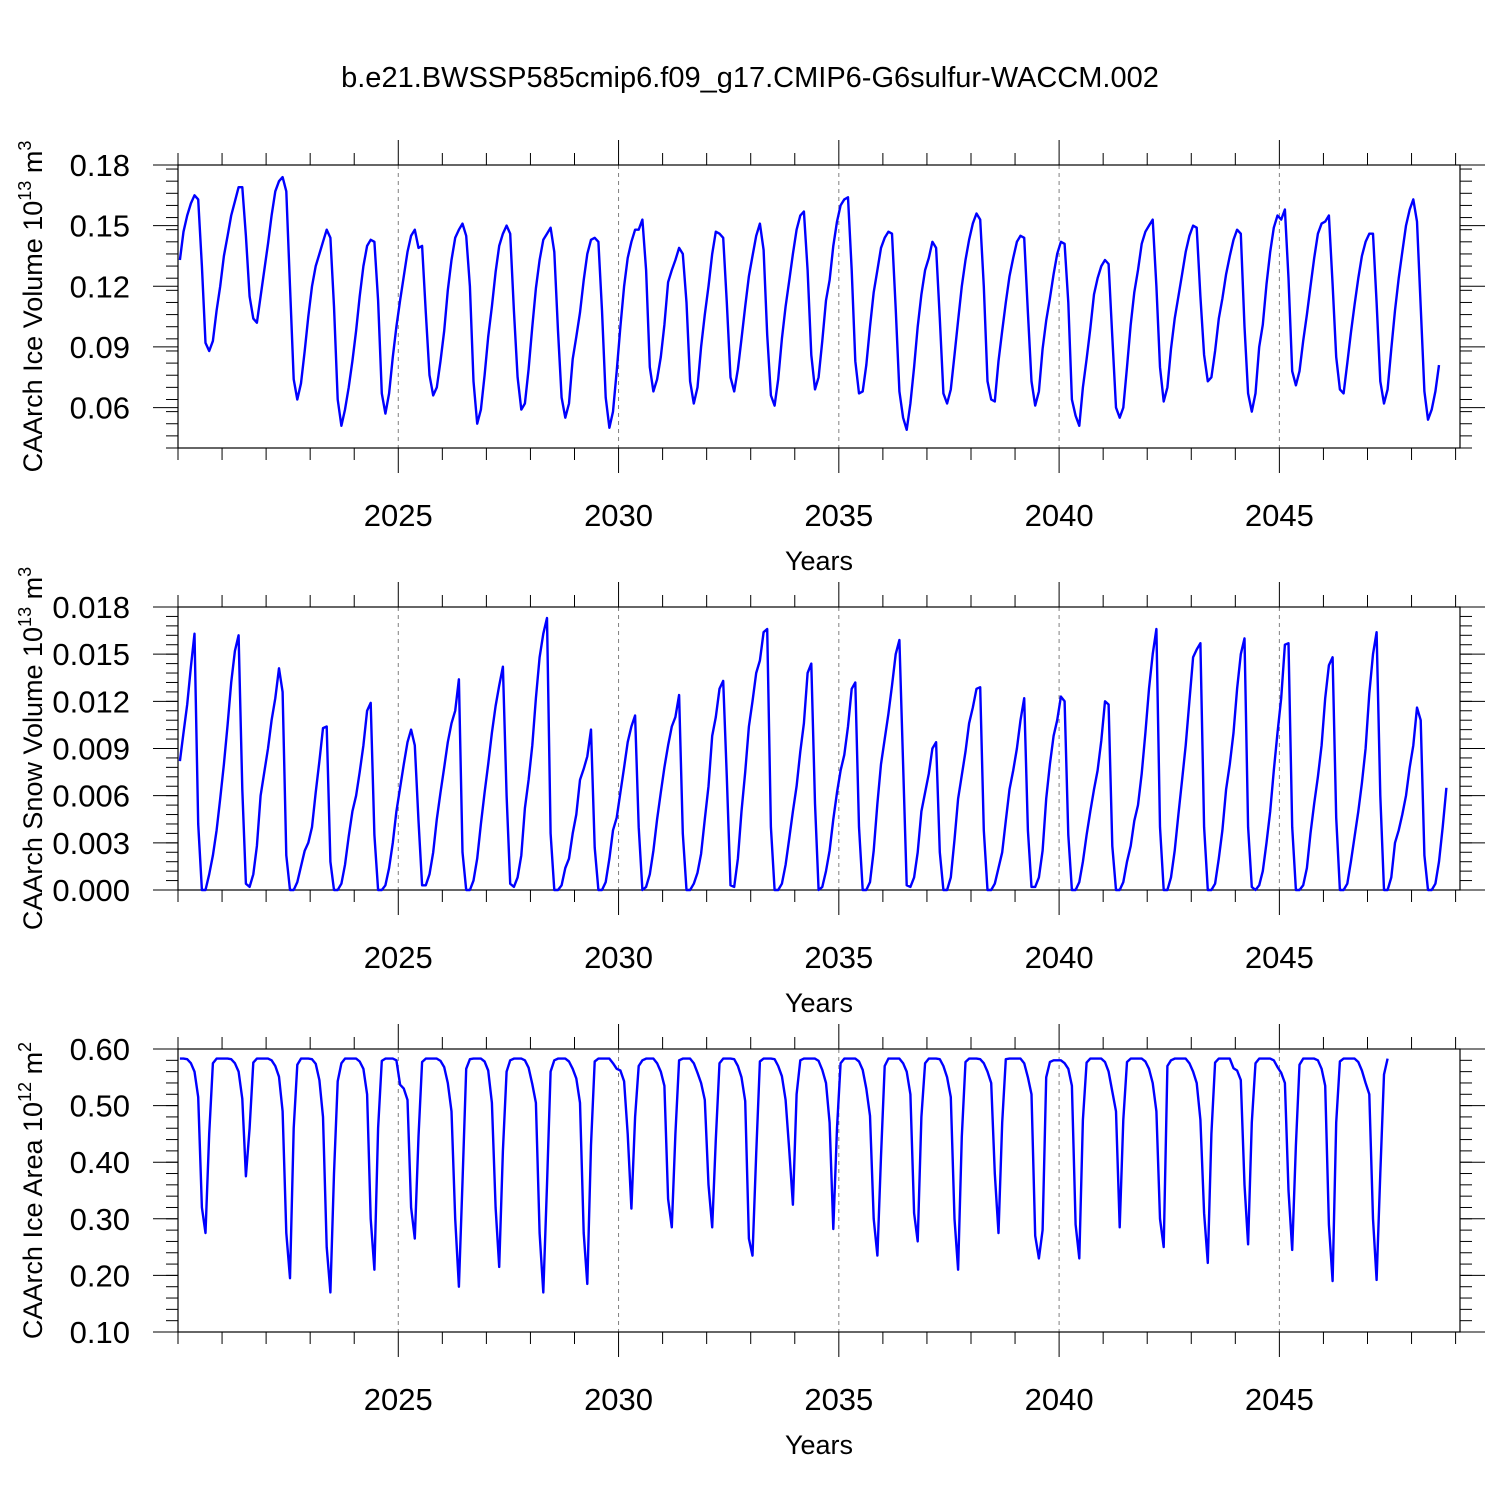 This screenshot has width=1500, height=1500. Describe the element at coordinates (91, 890) in the screenshot. I see `y-tick-label: 0.000` at that location.